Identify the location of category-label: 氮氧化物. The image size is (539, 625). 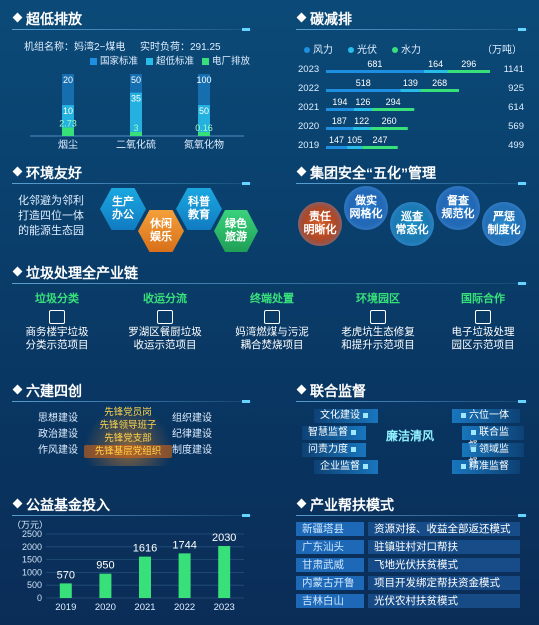
(204, 144).